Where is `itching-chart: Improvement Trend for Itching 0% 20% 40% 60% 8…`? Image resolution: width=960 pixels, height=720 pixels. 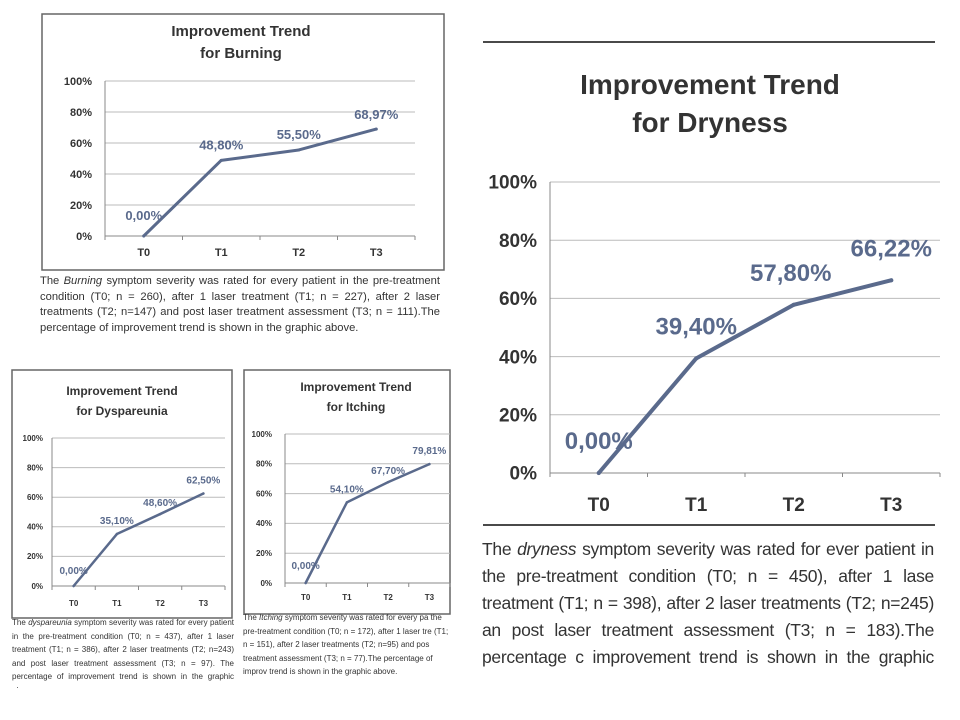
itching-chart: Improvement Trend for Itching 0% 20% 40% 60% 8… is located at coordinates (347, 492).